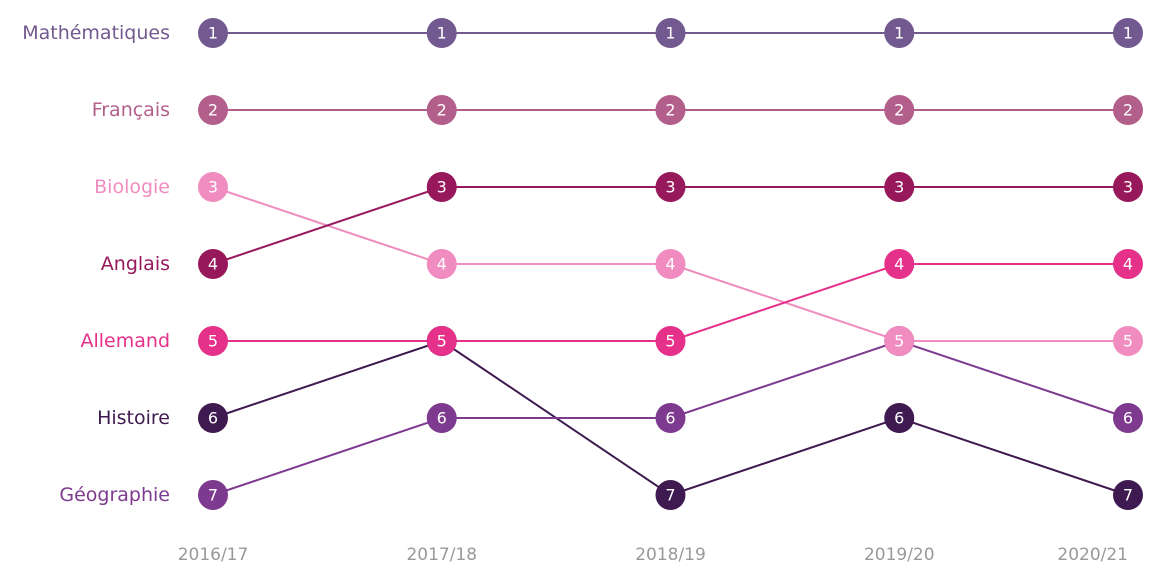  Describe the element at coordinates (96, 33) in the screenshot. I see `series-label: Mathématiques` at that location.